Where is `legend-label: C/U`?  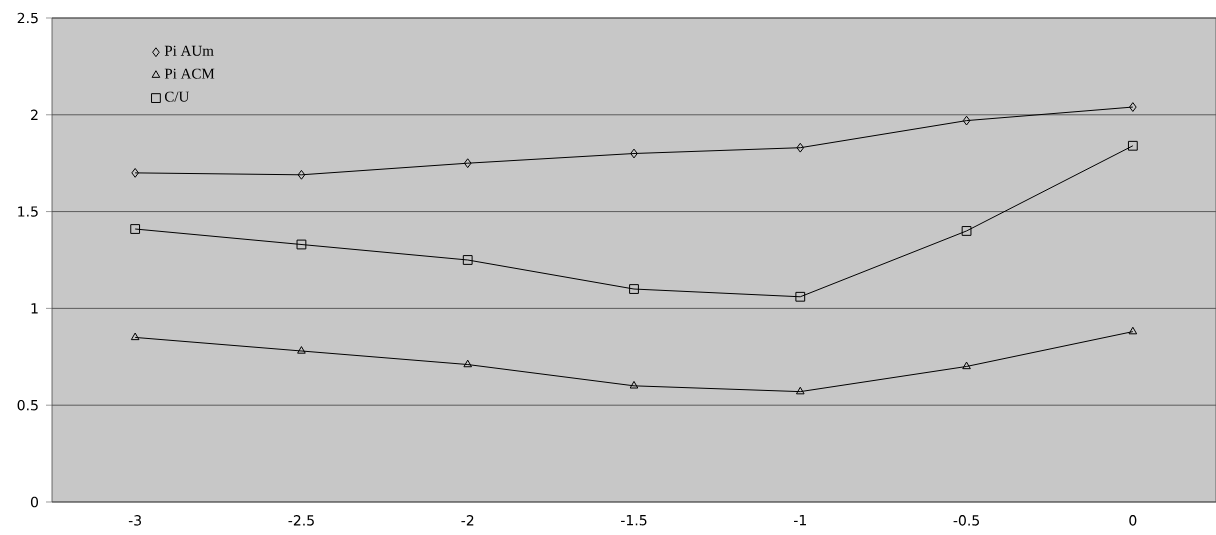
legend-label: C/U is located at coordinates (177, 96).